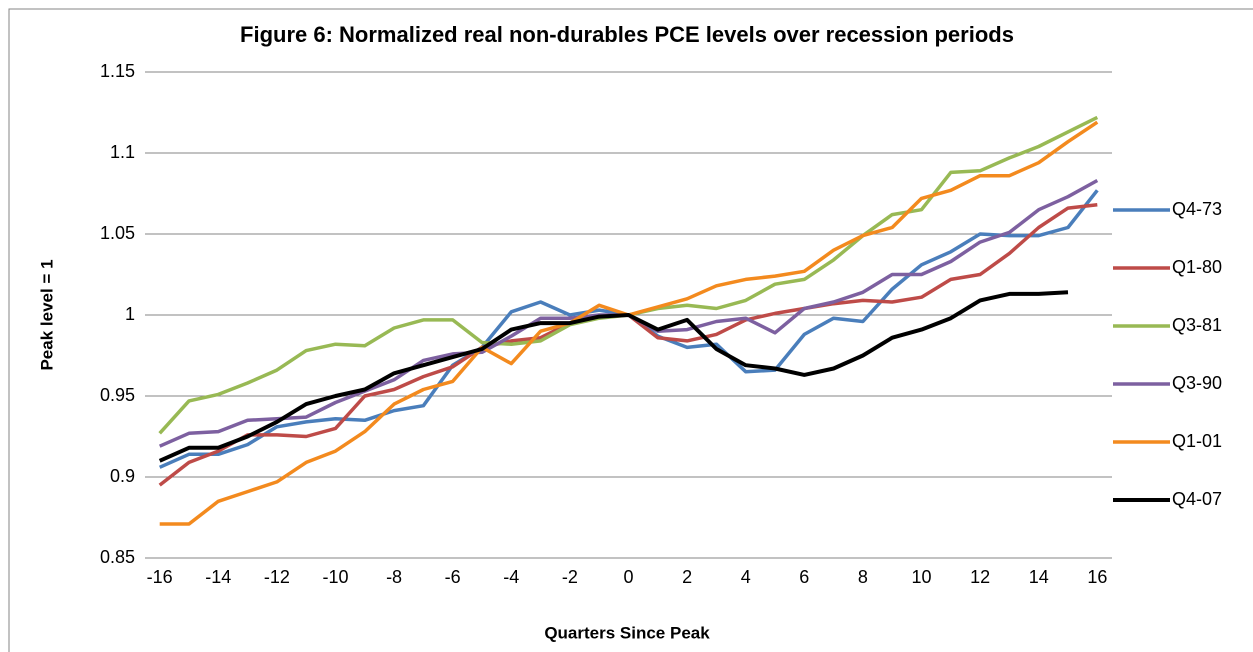 The height and width of the screenshot is (652, 1253). I want to click on x-tick-label: -16, so click(160, 577).